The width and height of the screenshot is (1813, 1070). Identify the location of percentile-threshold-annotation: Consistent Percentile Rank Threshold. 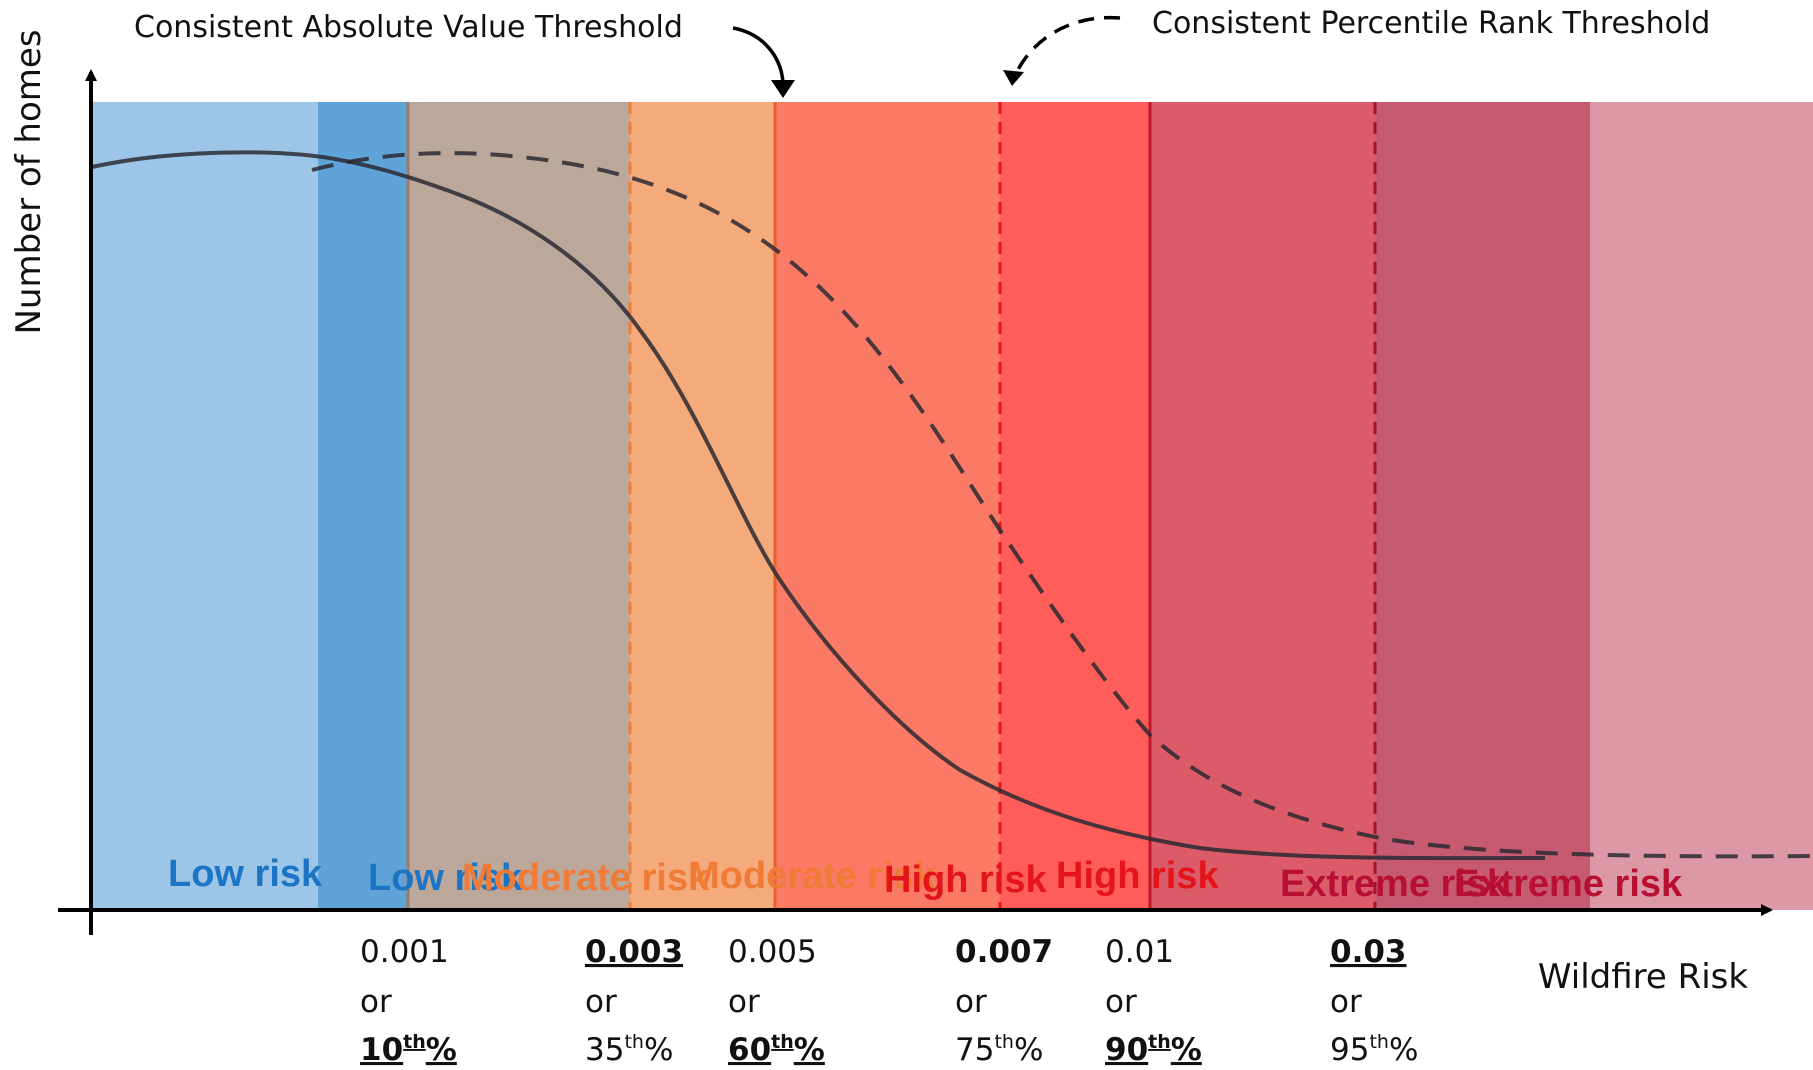
(1431, 23).